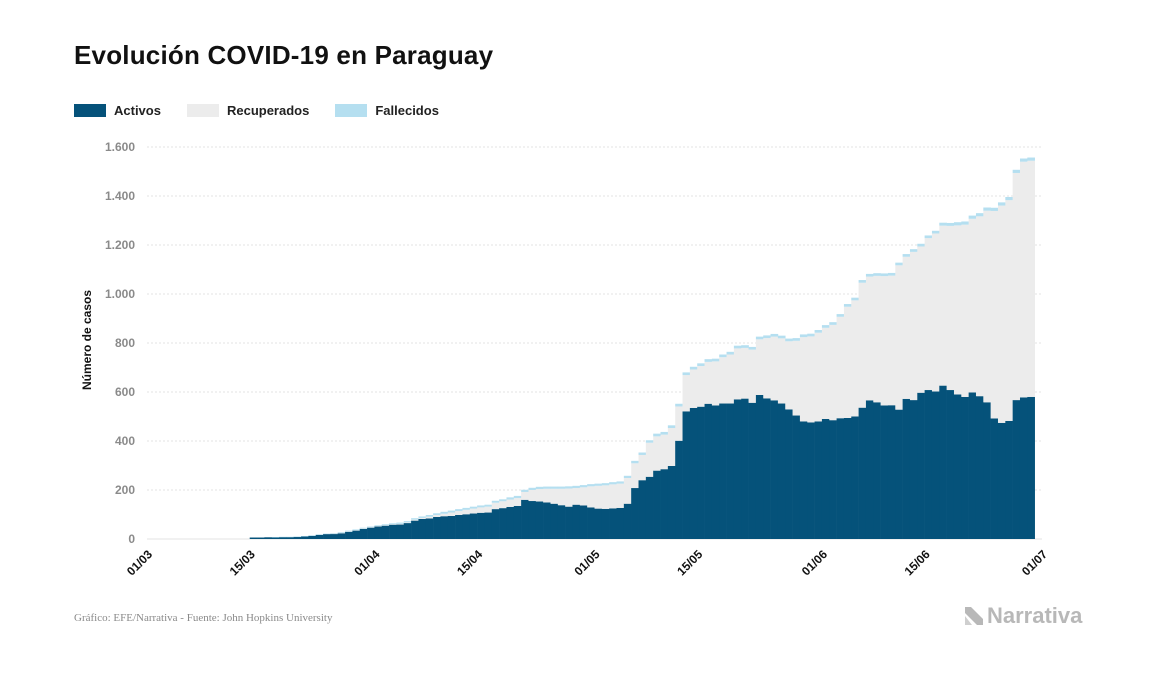 The image size is (1157, 674). I want to click on x-tick-label: 01/03, so click(139, 562).